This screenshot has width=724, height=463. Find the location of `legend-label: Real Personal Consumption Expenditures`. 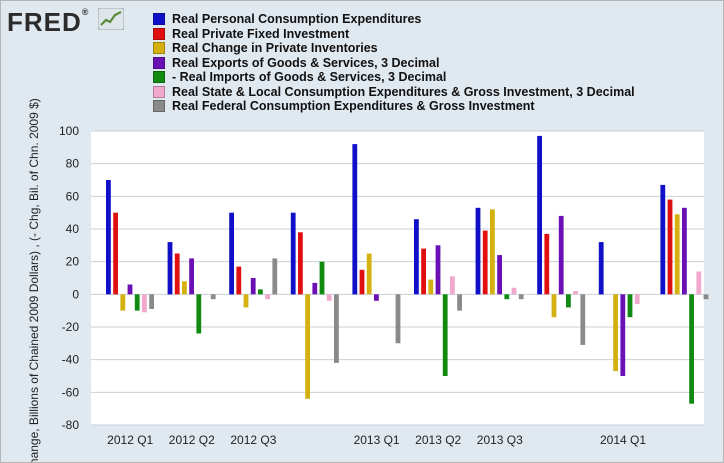

legend-label: Real Personal Consumption Expenditures is located at coordinates (297, 19).